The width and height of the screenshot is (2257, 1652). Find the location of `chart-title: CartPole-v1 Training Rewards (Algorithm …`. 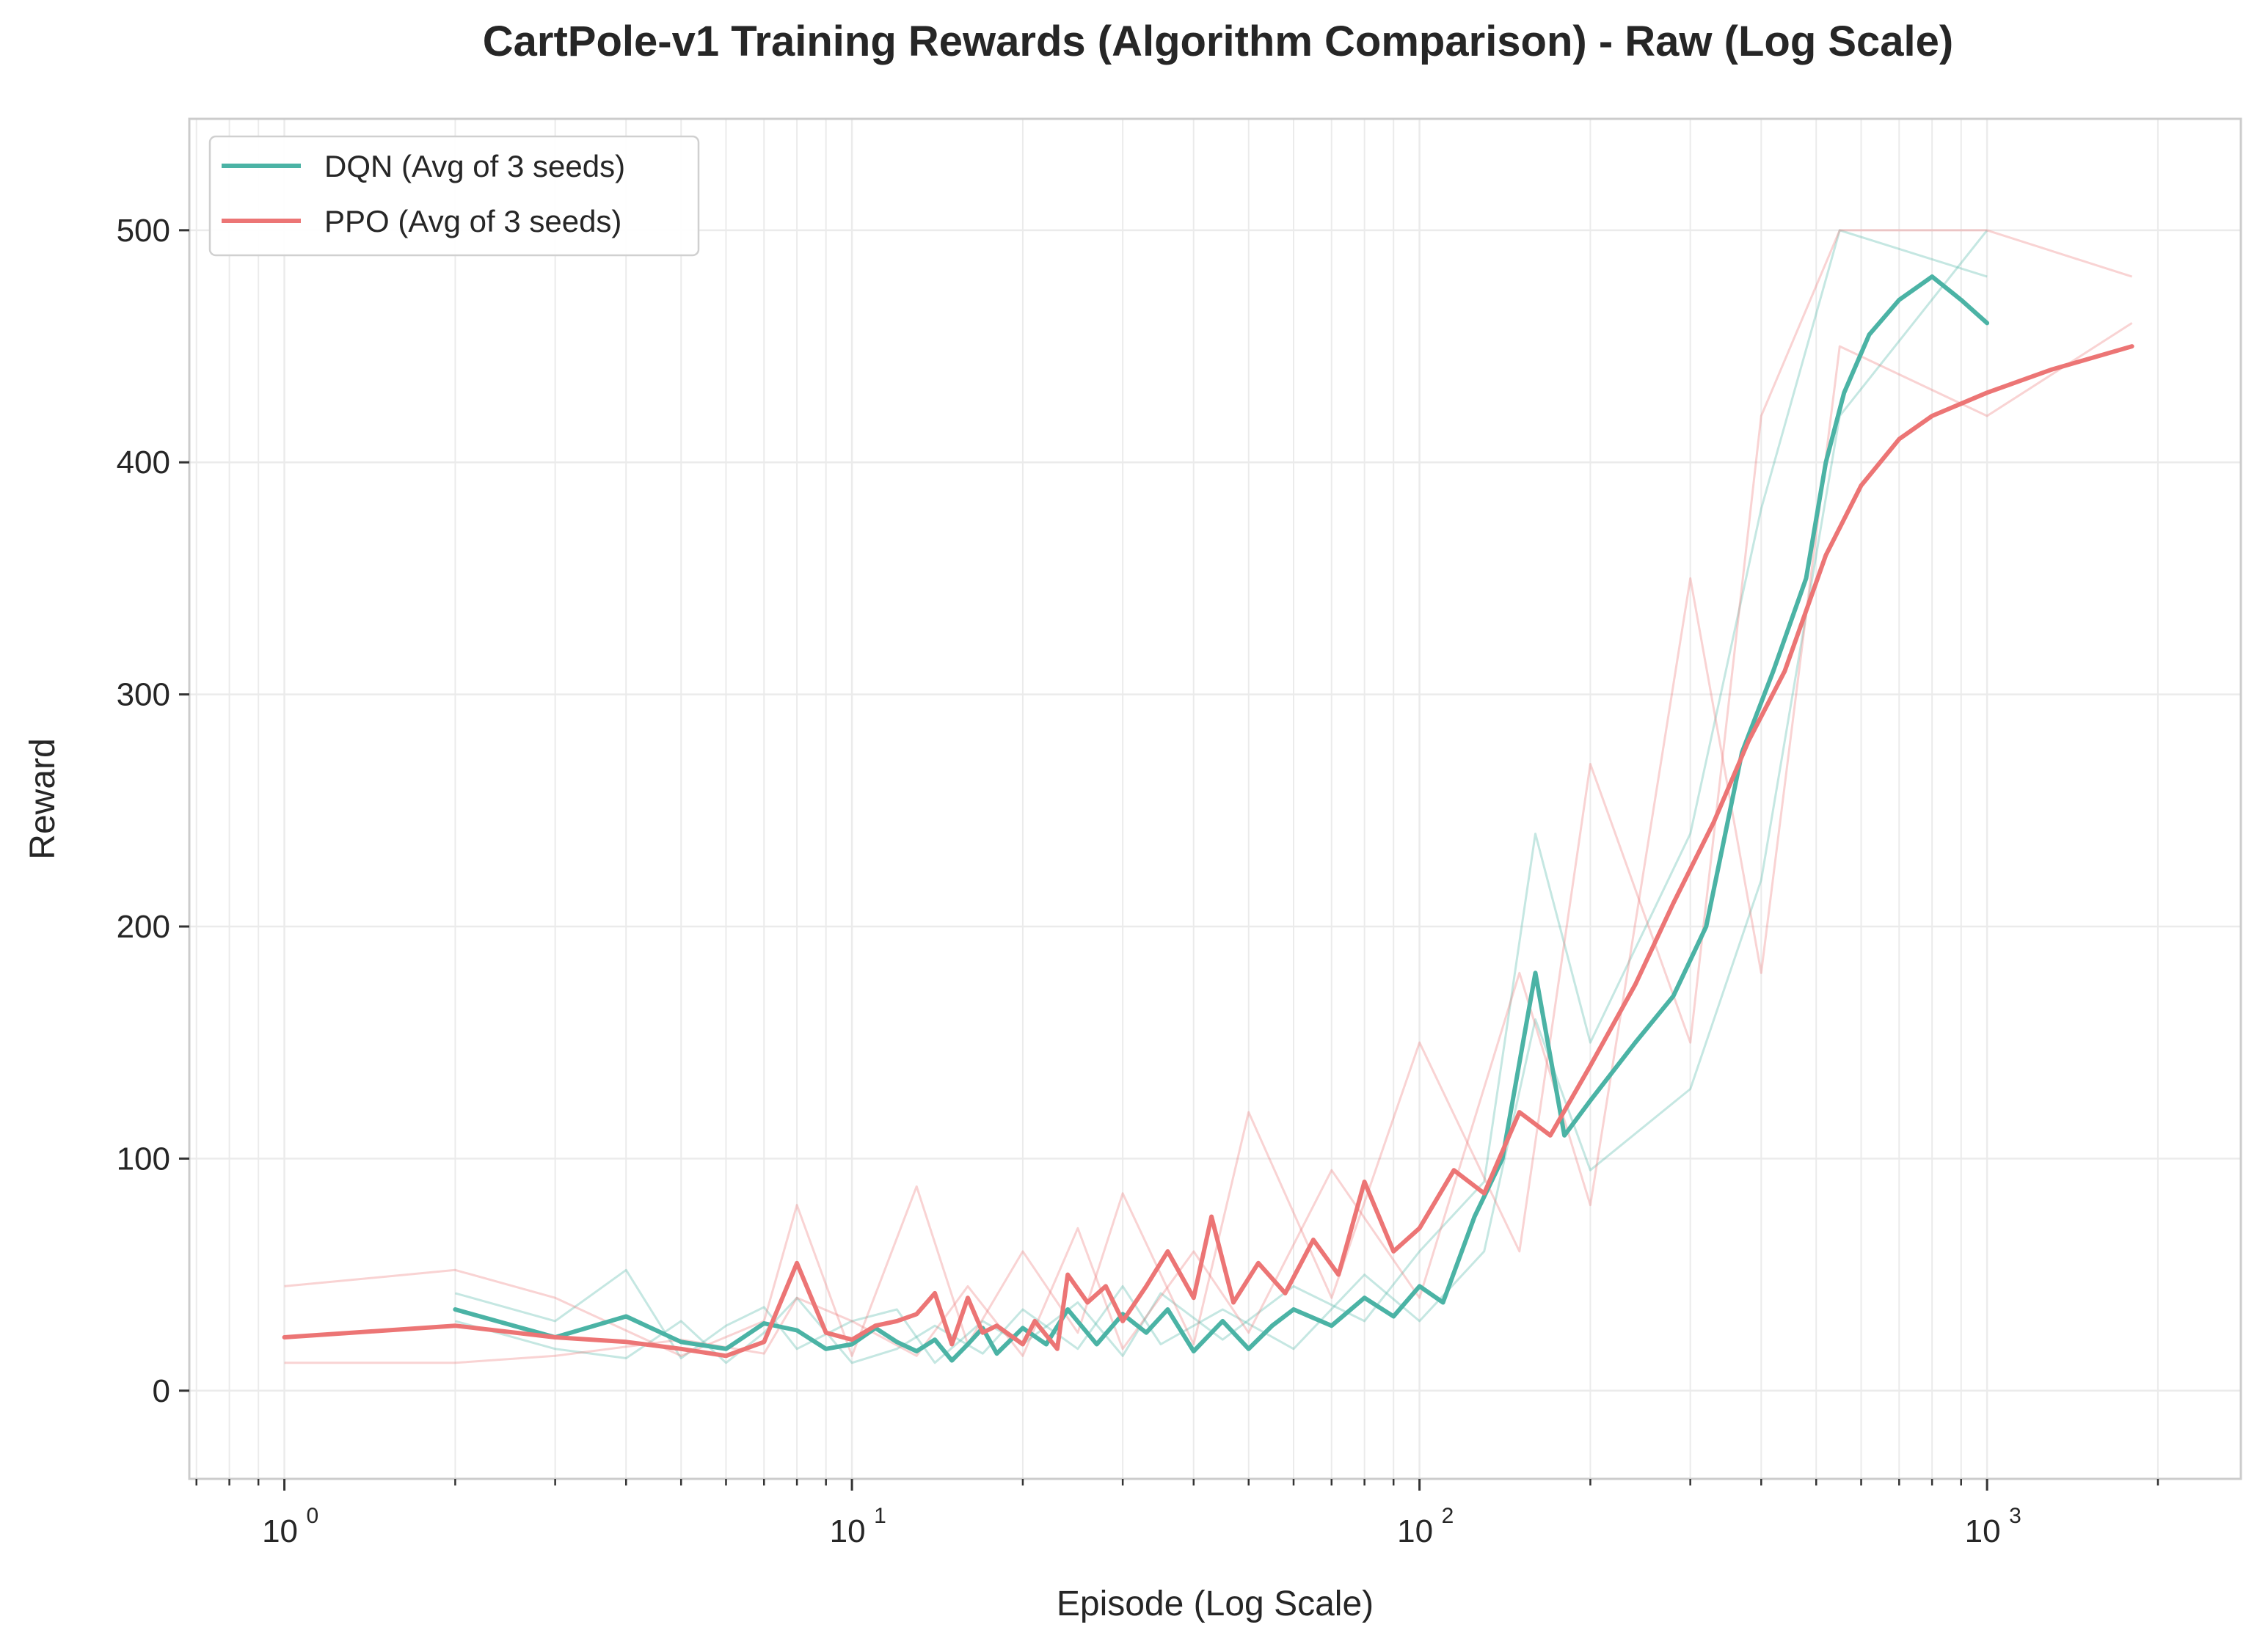

chart-title: CartPole-v1 Training Rewards (Algorithm … is located at coordinates (1218, 41).